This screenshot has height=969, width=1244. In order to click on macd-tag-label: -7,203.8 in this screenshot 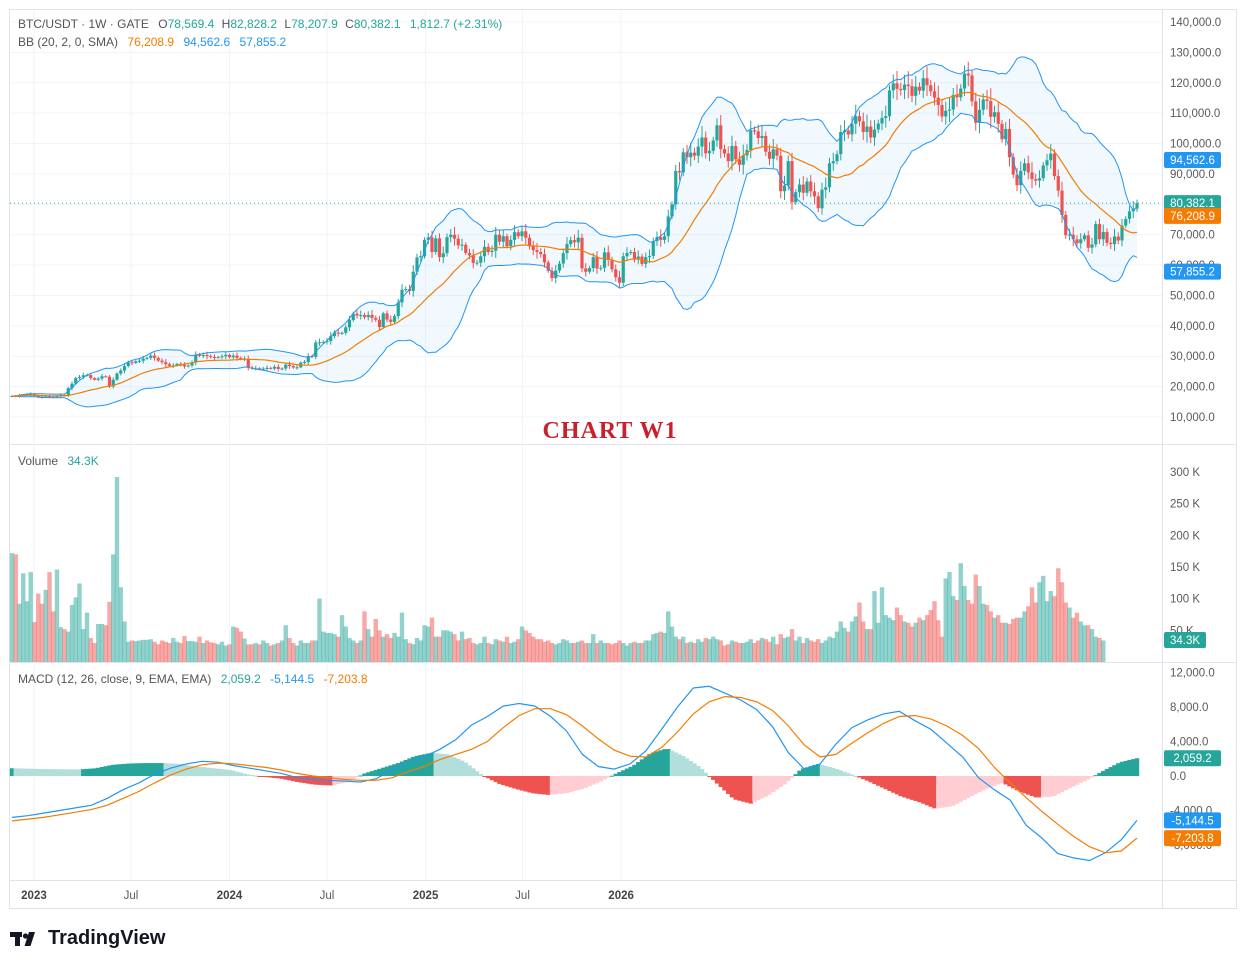, I will do `click(1192, 839)`.